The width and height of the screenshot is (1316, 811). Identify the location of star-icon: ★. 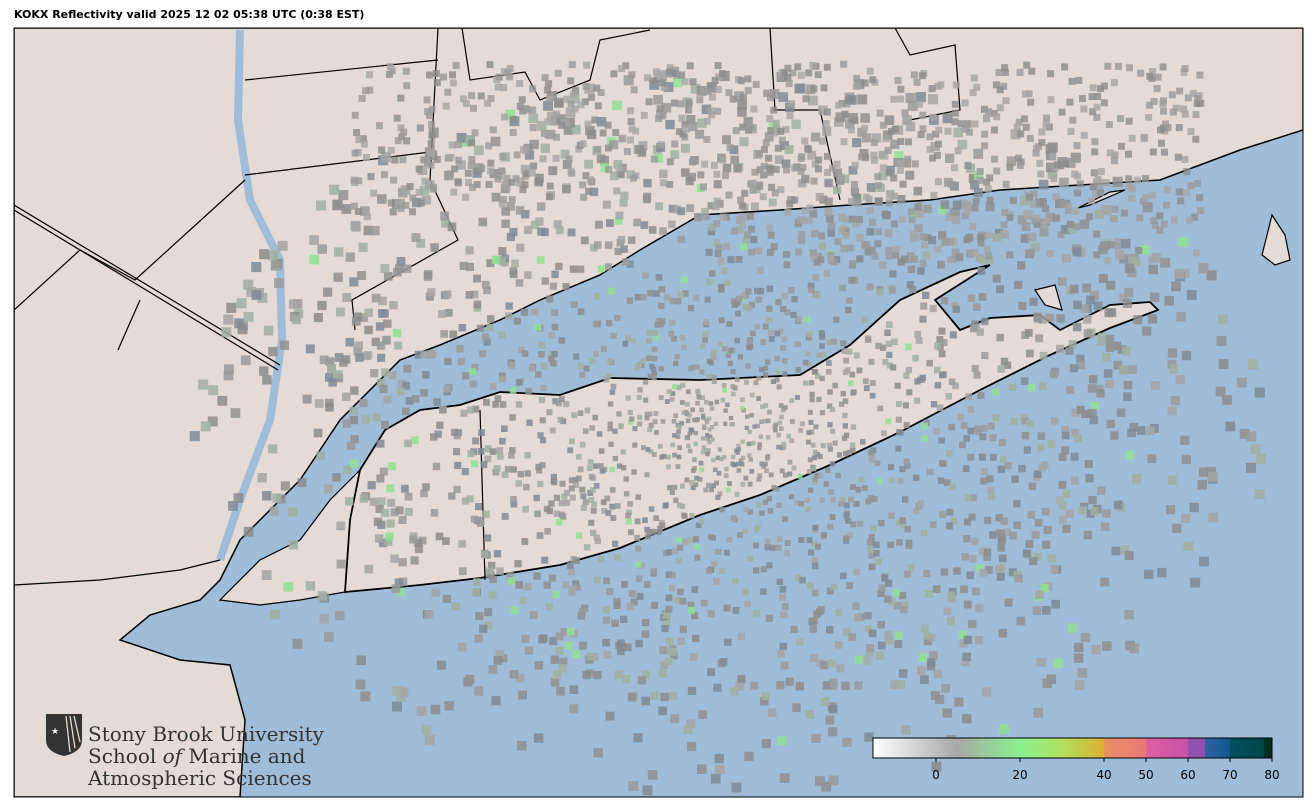
(55, 732).